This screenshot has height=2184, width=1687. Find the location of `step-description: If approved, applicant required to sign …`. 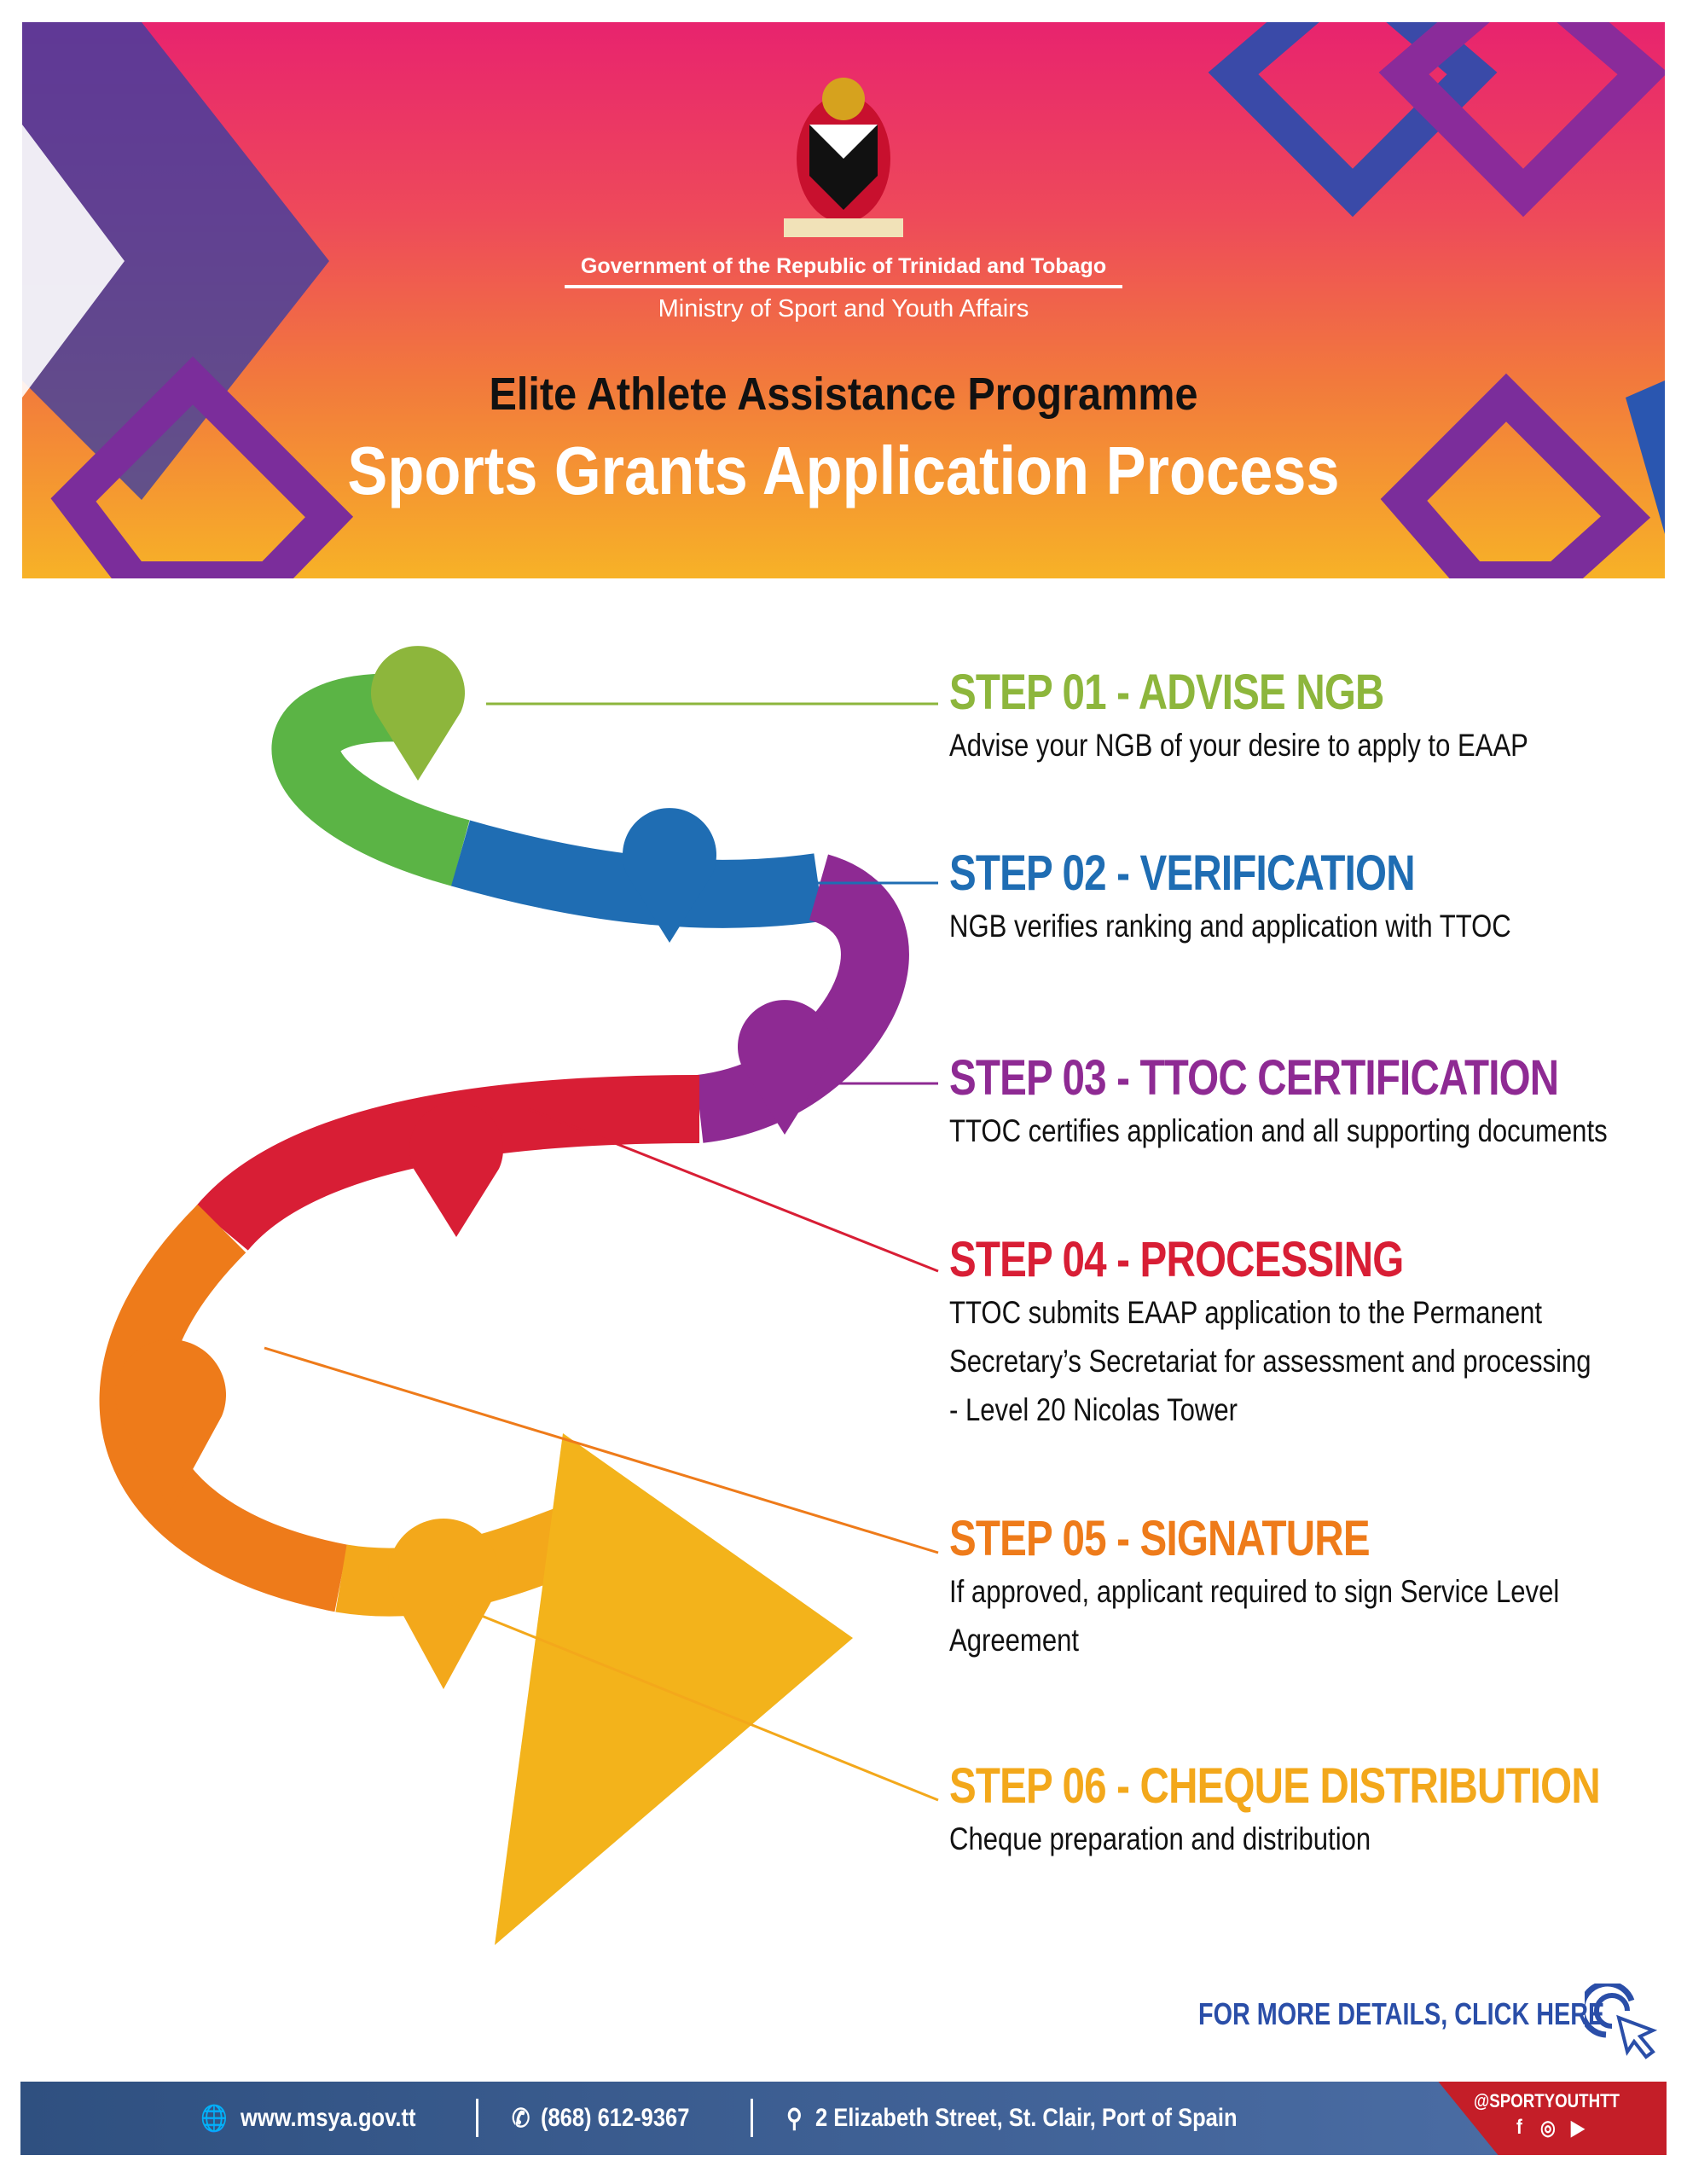

step-description: If approved, applicant required to sign … is located at coordinates (1255, 1591).